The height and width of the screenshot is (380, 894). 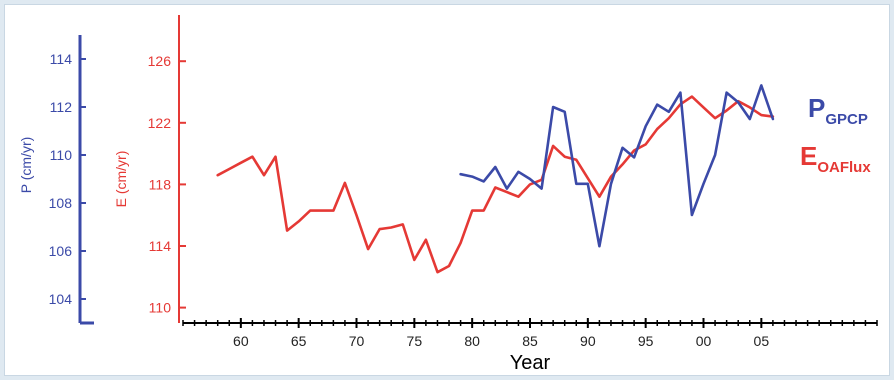 What do you see at coordinates (816, 108) in the screenshot?
I see `series-label-main: P` at bounding box center [816, 108].